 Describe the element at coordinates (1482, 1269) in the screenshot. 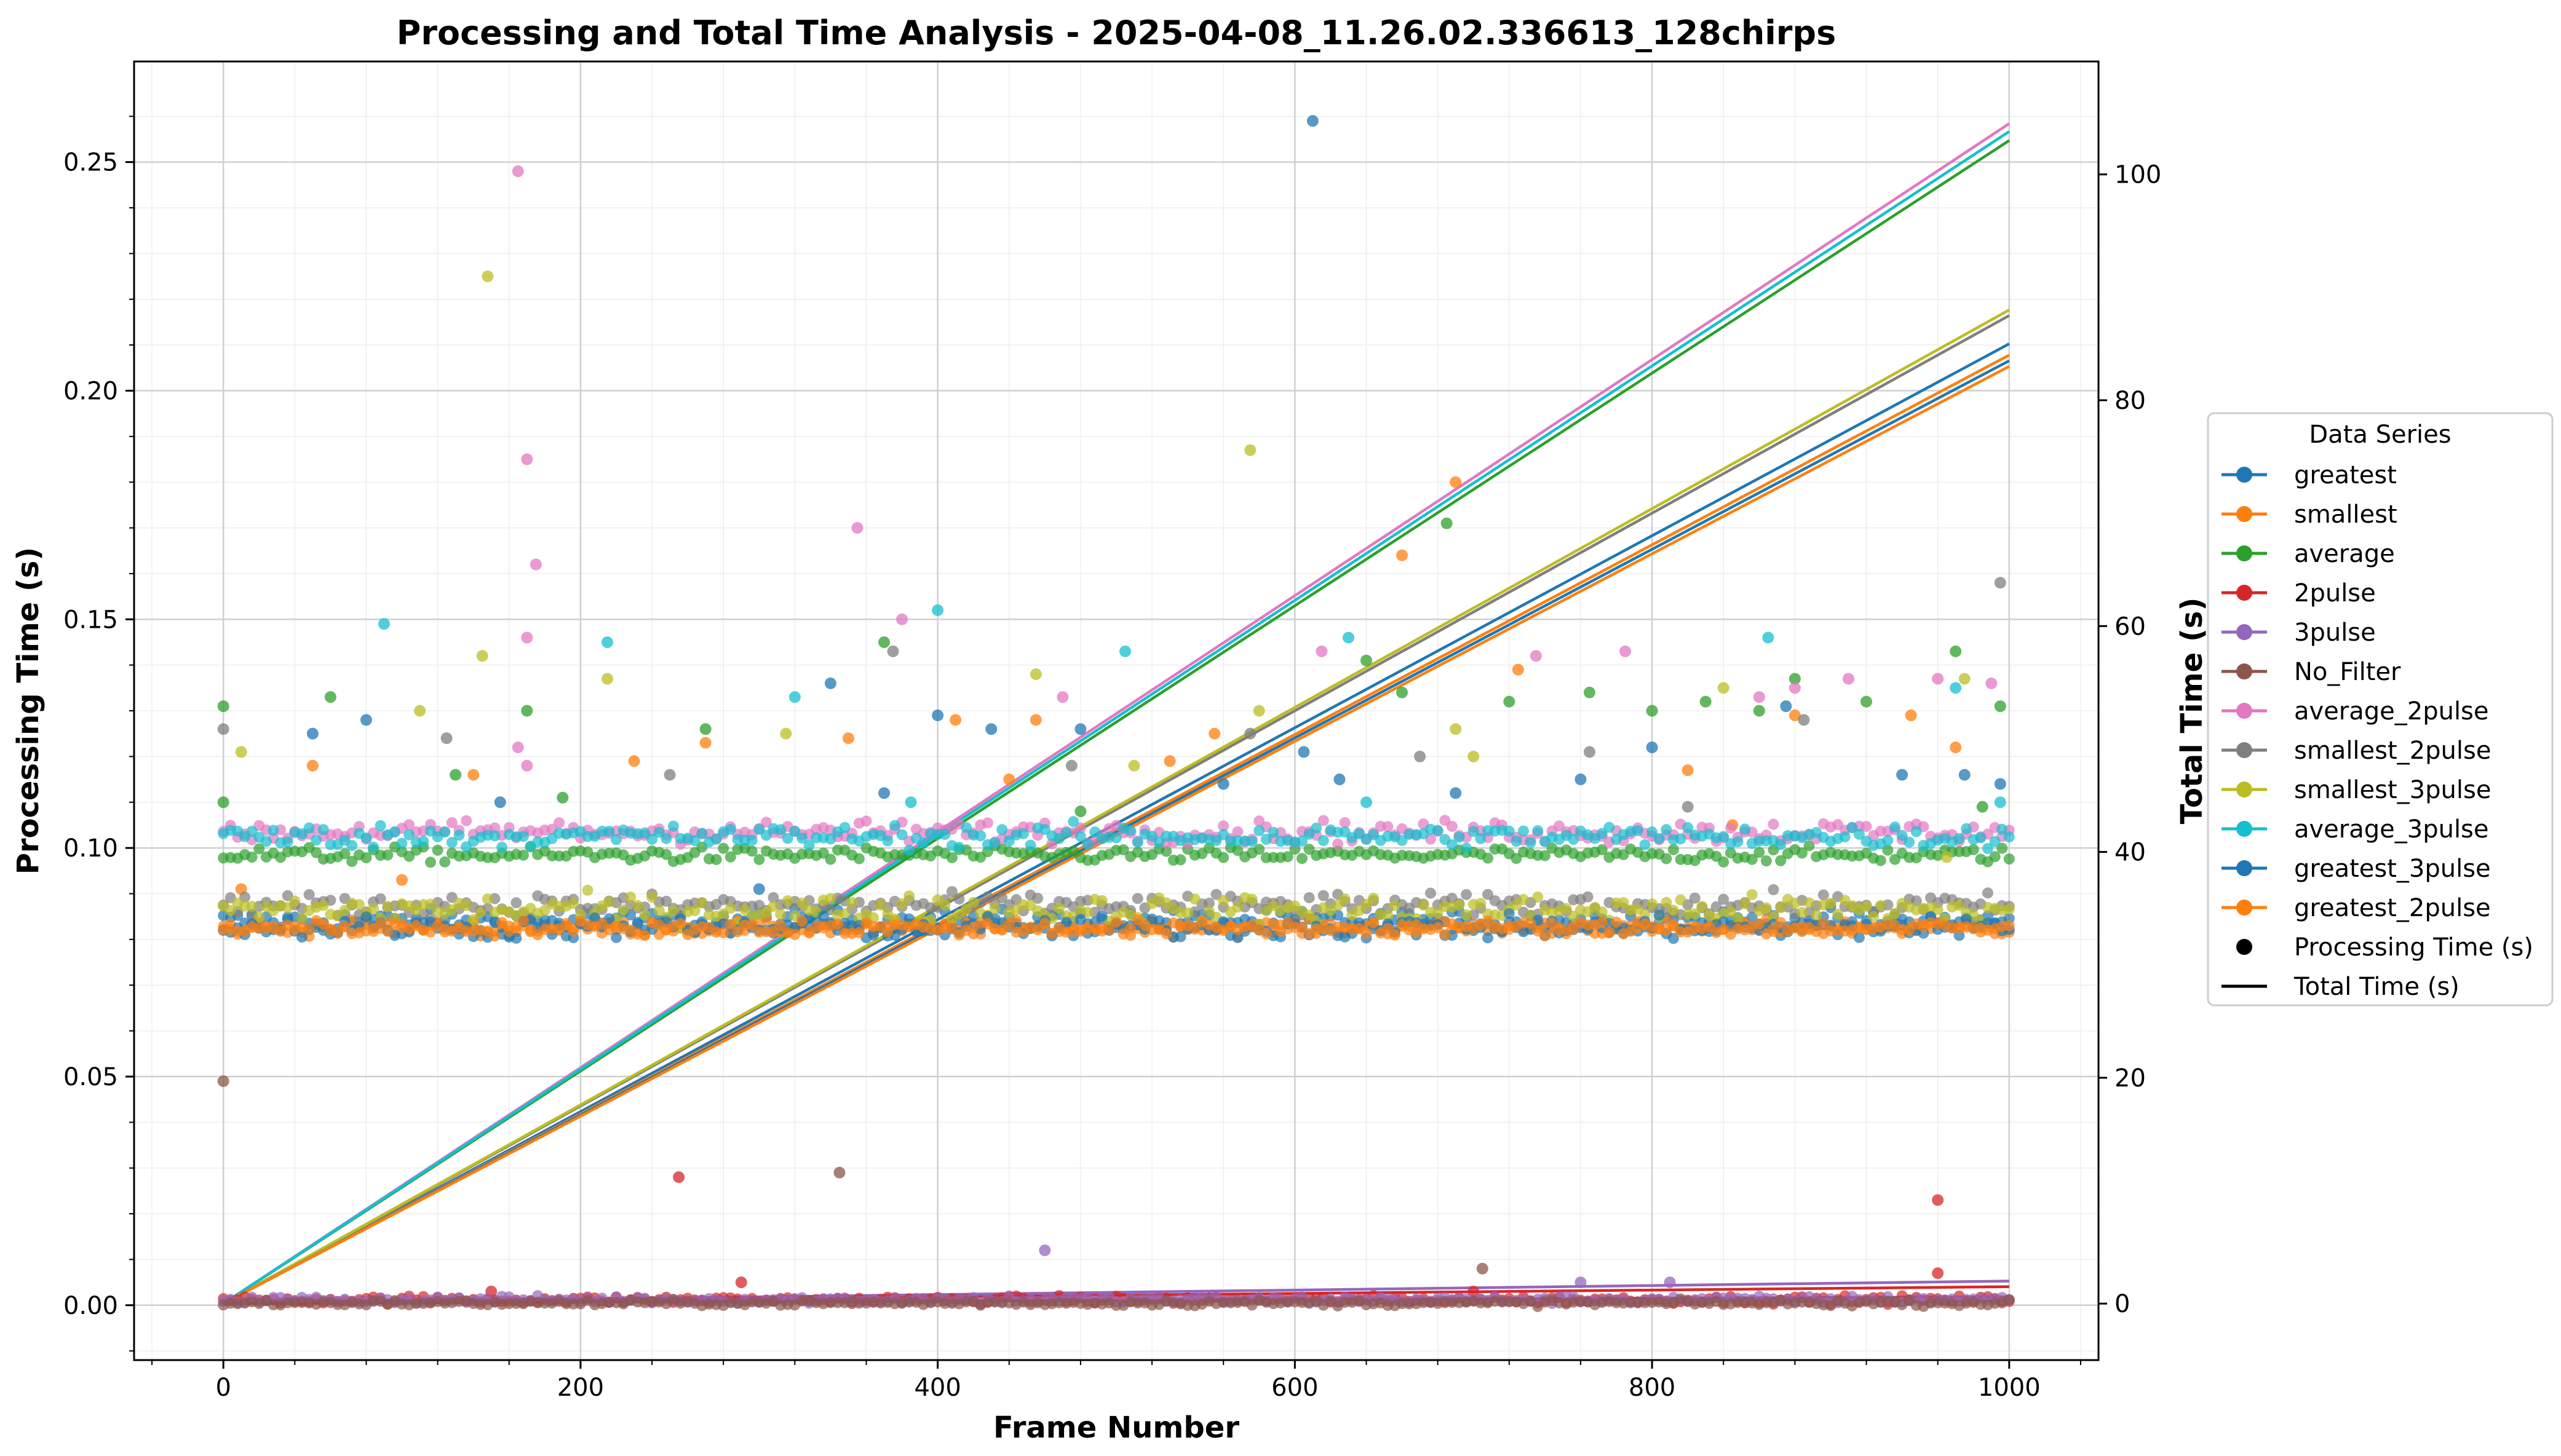

I see `outlier-point-No_Filter` at that location.